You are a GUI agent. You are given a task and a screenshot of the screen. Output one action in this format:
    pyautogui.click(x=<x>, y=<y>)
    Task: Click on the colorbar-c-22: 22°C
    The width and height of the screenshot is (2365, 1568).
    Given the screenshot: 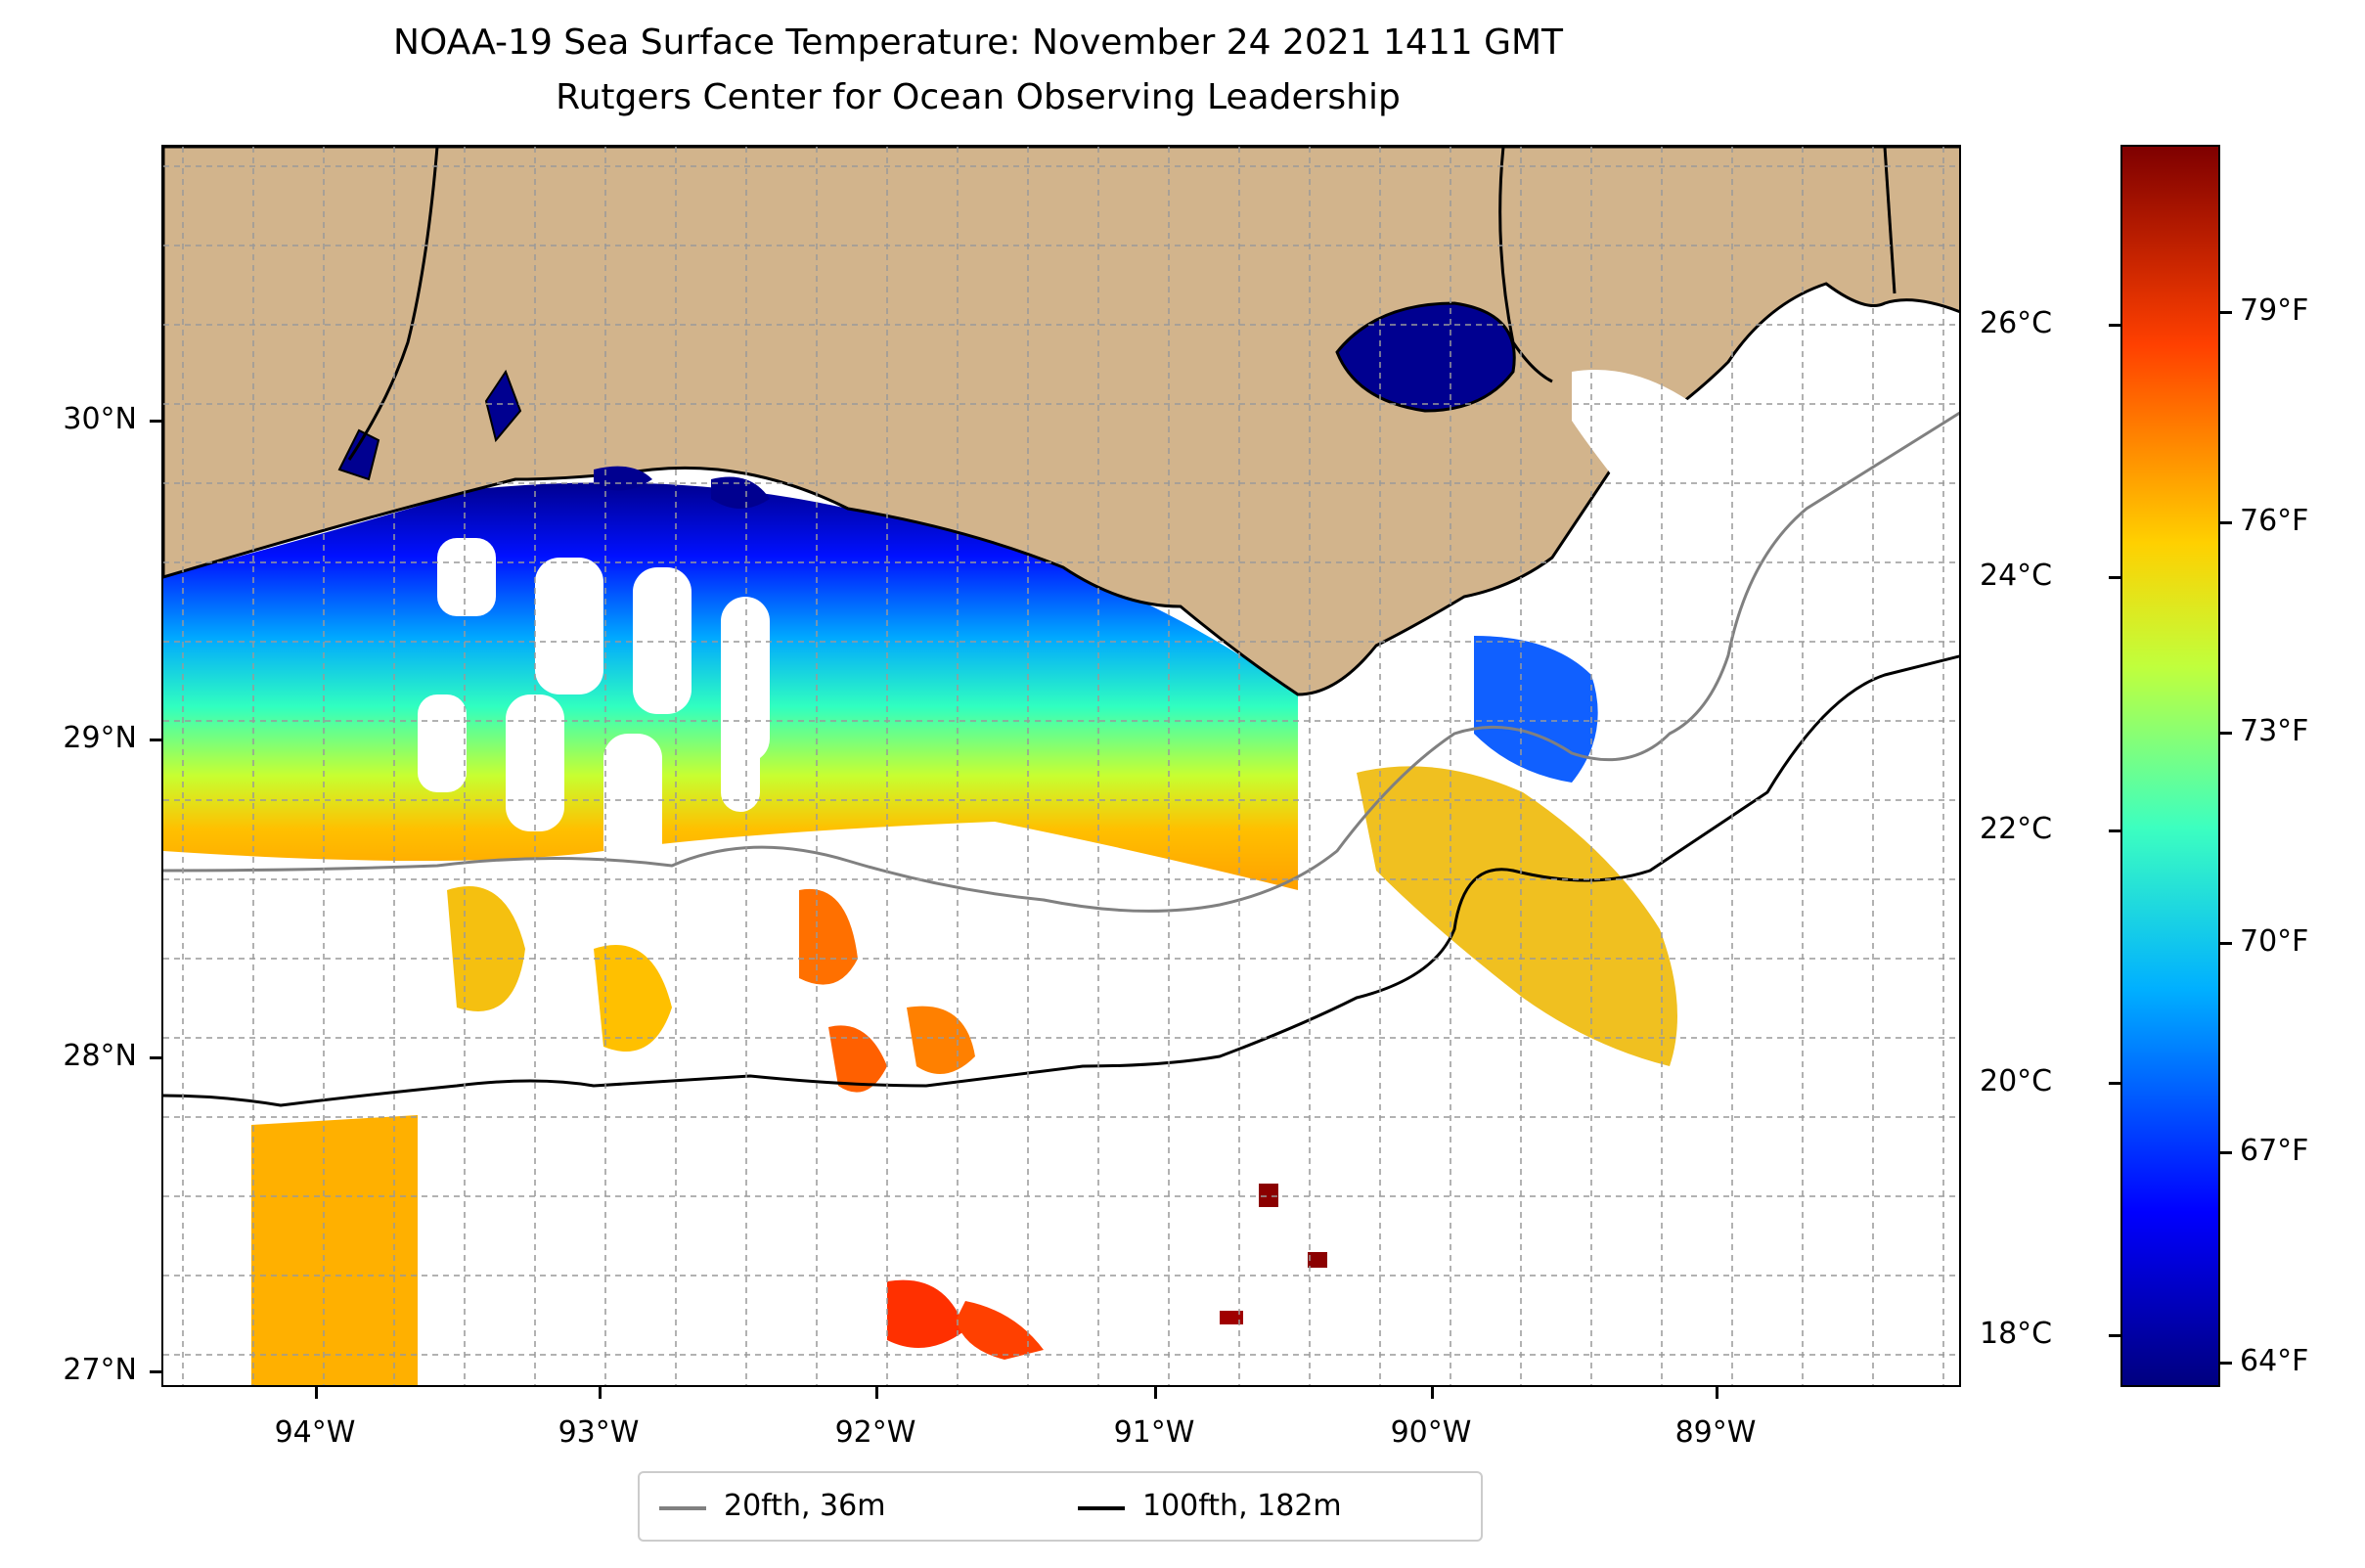 What is the action you would take?
    pyautogui.click(x=2016, y=829)
    